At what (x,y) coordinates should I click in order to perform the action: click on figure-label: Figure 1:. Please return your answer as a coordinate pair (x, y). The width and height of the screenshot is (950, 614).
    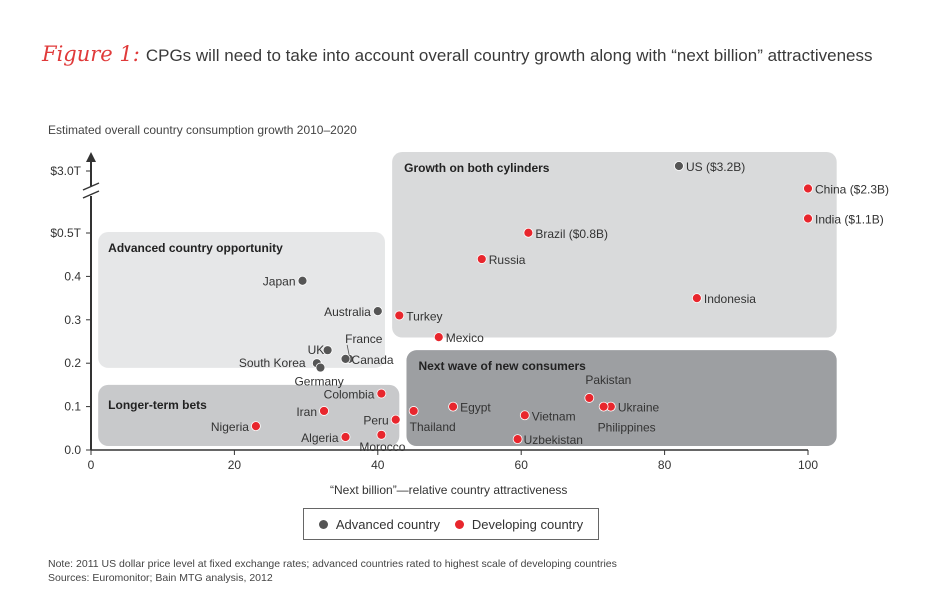
    Looking at the image, I should click on (91, 54).